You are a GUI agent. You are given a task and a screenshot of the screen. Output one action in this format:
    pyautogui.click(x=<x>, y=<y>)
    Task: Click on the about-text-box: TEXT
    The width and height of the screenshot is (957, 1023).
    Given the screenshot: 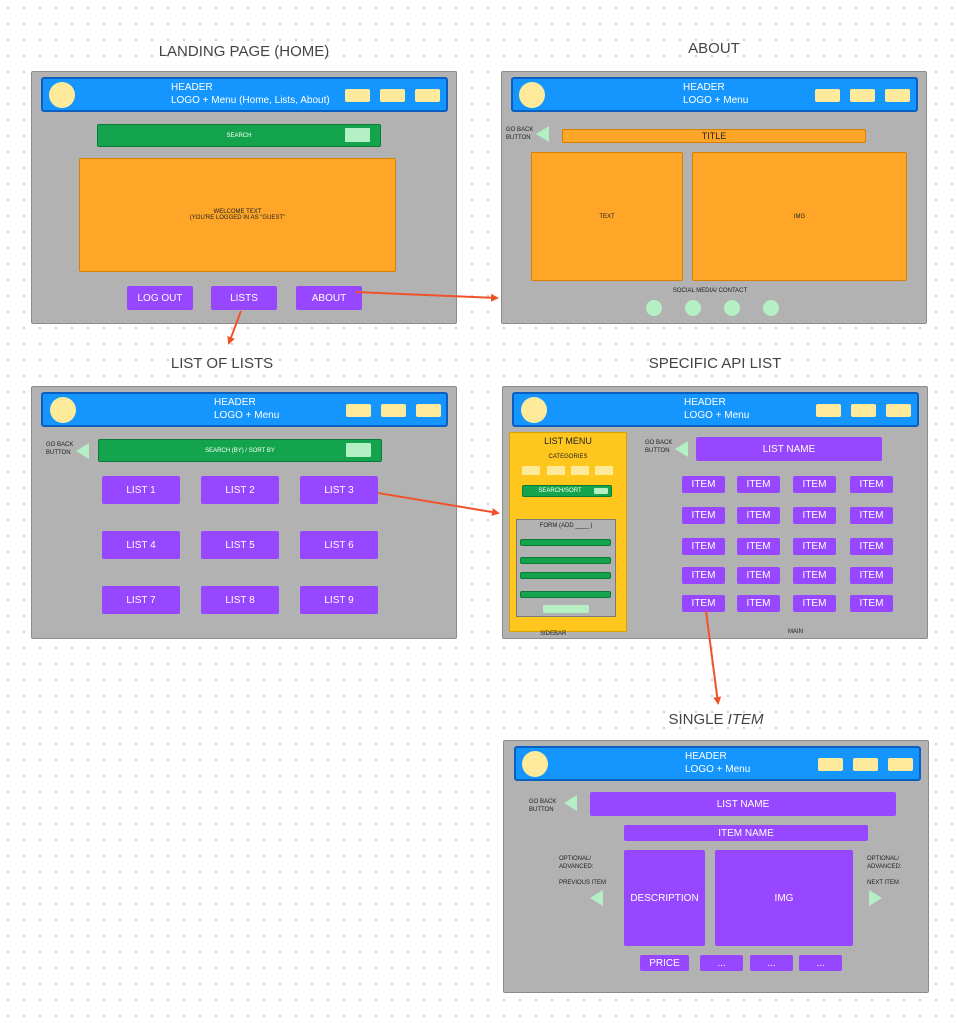 What is the action you would take?
    pyautogui.click(x=607, y=216)
    